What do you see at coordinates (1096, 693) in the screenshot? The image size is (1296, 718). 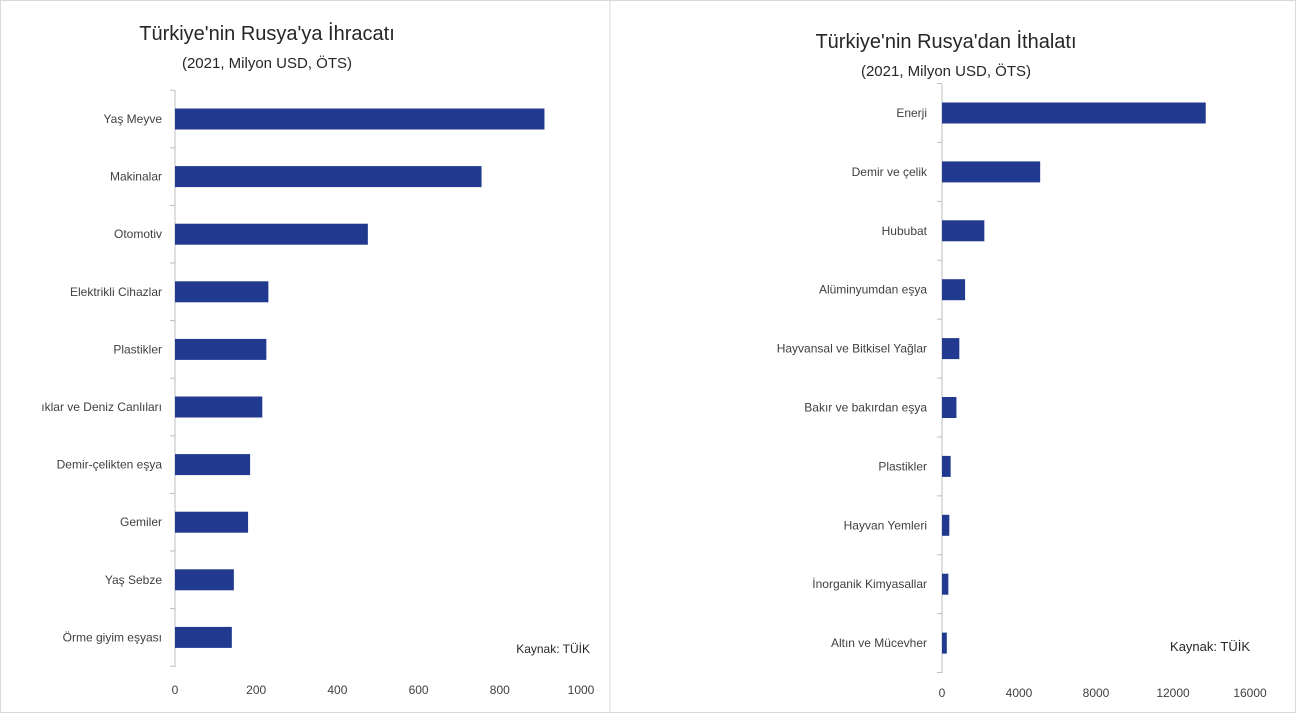 I see `import-x-tick-label: 8000` at bounding box center [1096, 693].